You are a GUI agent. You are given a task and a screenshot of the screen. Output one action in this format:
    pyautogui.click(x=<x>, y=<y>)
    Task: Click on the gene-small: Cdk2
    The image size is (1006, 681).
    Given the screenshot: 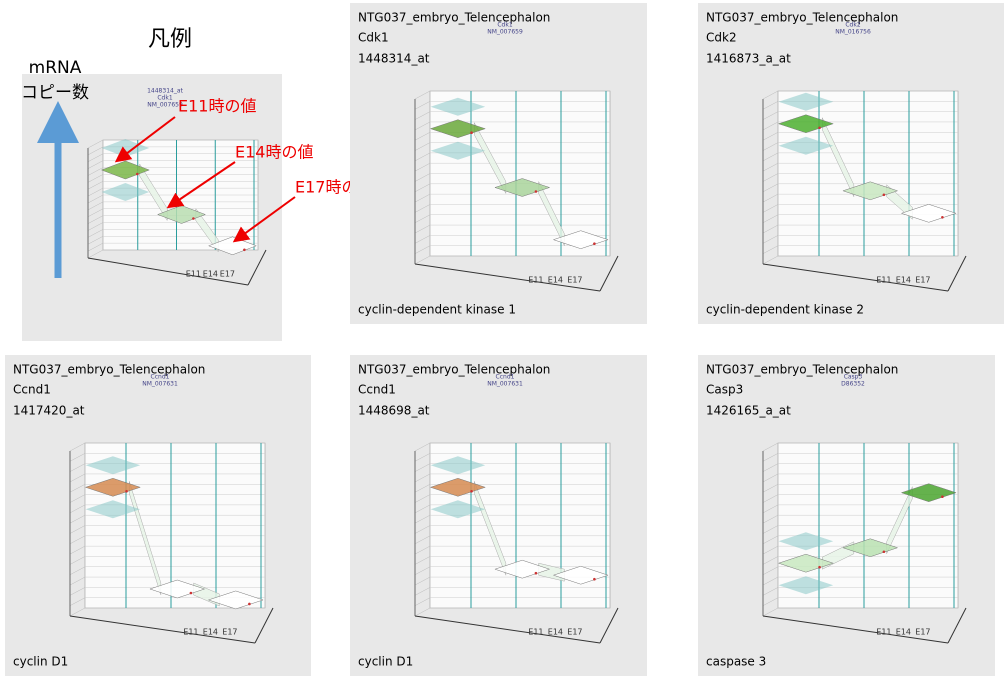 What is the action you would take?
    pyautogui.click(x=852, y=25)
    